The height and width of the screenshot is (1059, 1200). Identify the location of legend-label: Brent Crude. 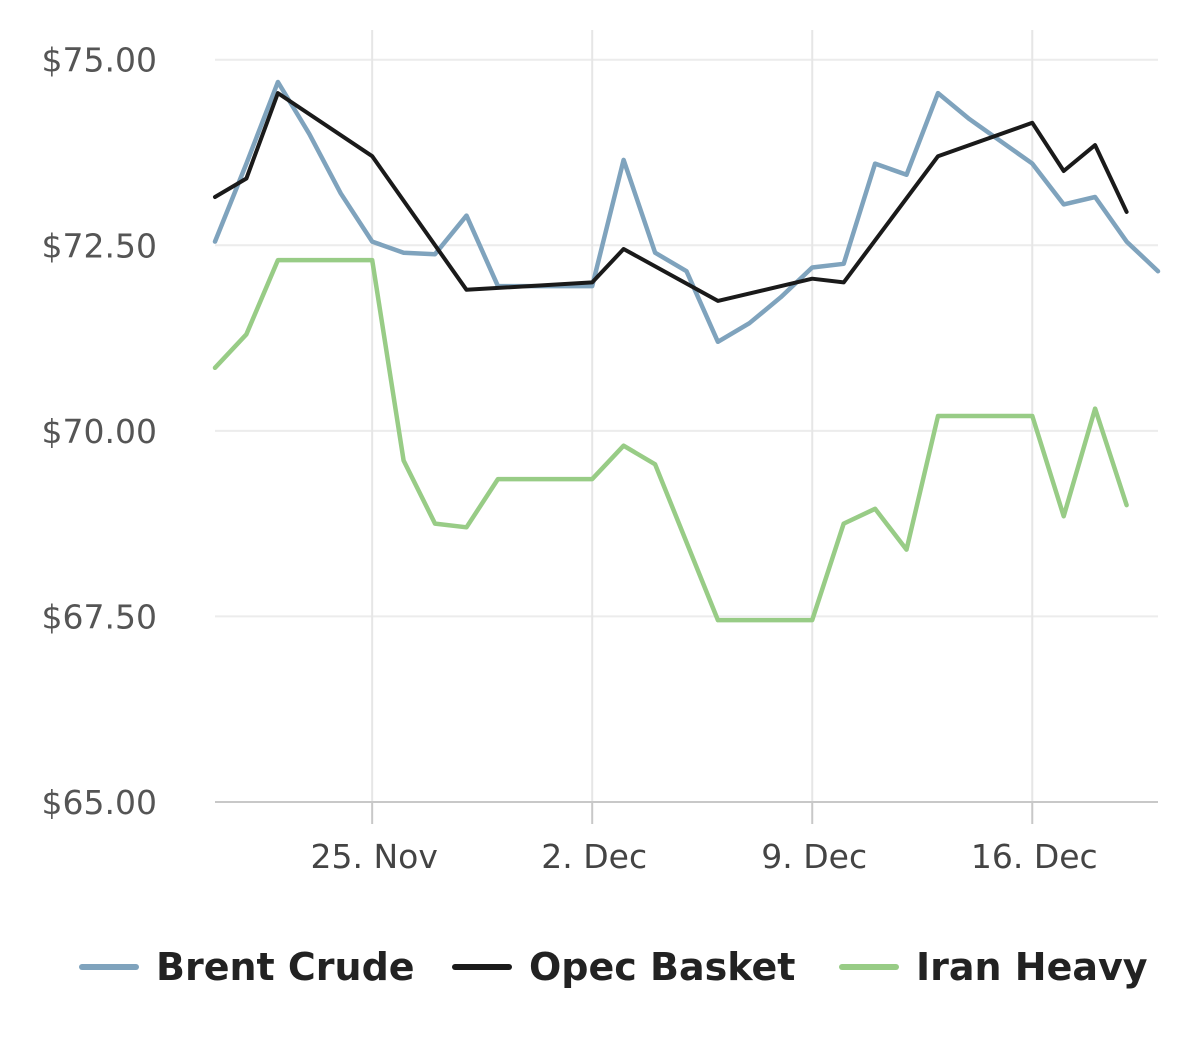
(285, 967).